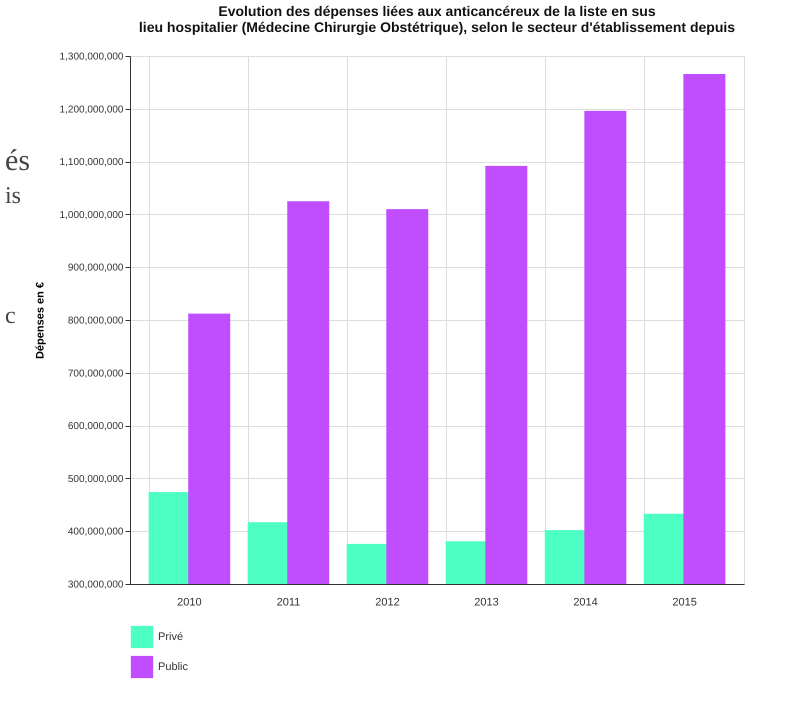 The height and width of the screenshot is (728, 787). I want to click on y-tick-label: 700,000,000, so click(96, 374).